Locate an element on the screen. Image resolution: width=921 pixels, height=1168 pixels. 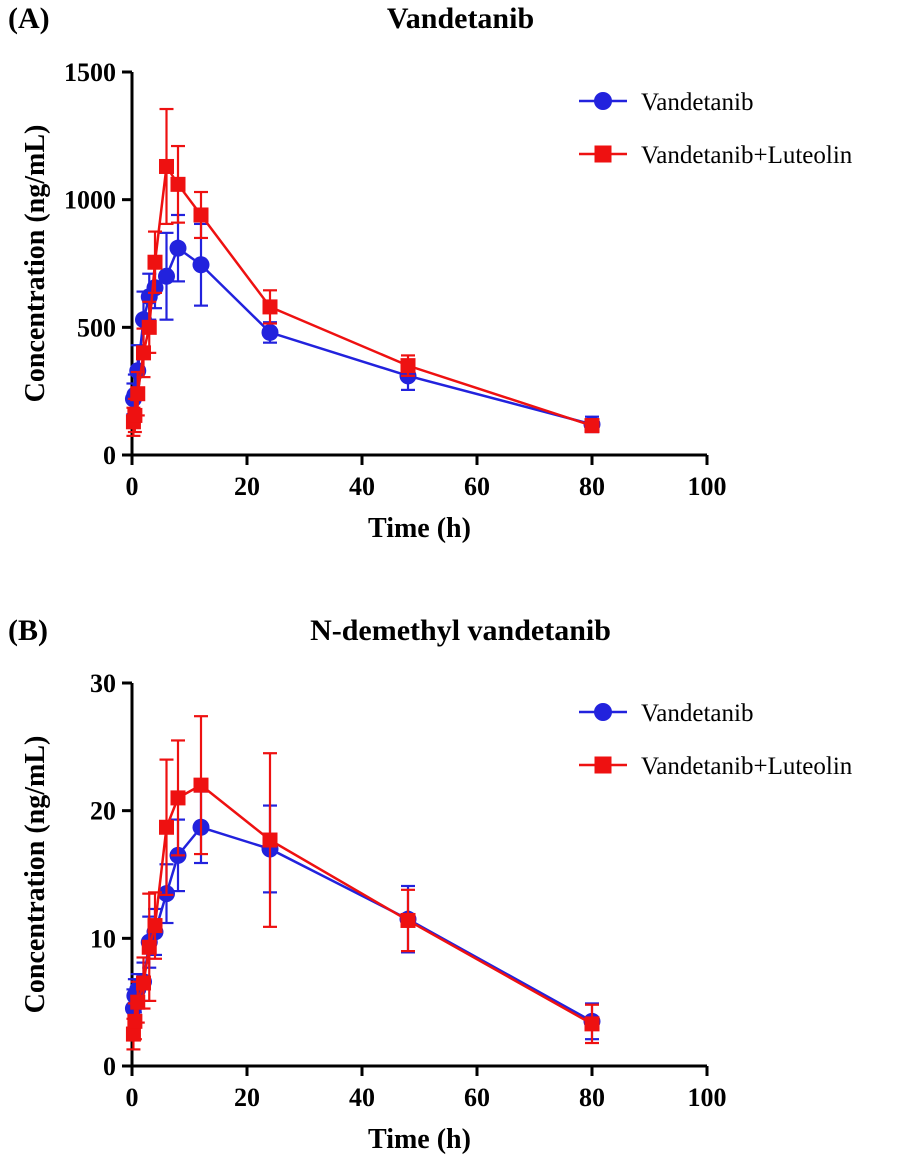
y-tick-label: 1500 is located at coordinates (90, 72).